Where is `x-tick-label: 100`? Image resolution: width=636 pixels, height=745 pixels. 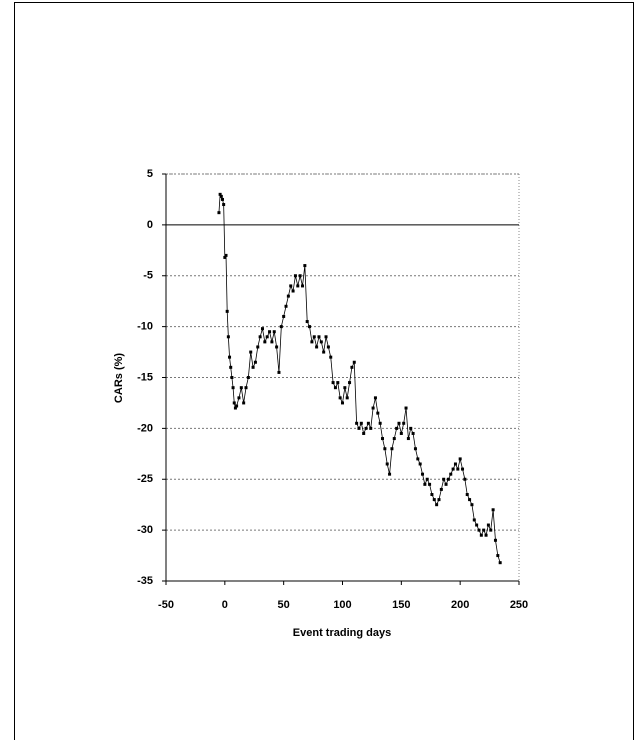
x-tick-label: 100 is located at coordinates (342, 605).